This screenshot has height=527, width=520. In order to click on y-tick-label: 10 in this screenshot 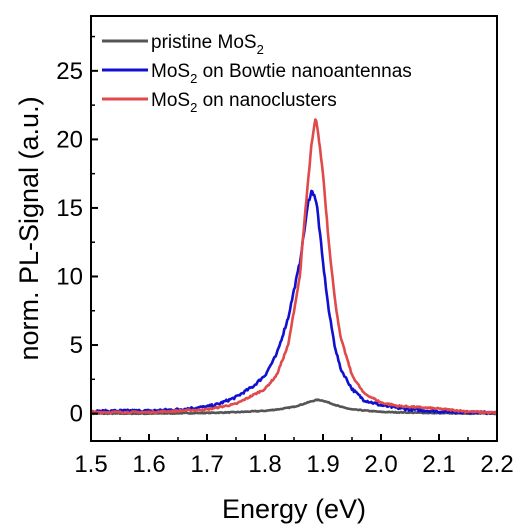, I will do `click(69, 276)`.